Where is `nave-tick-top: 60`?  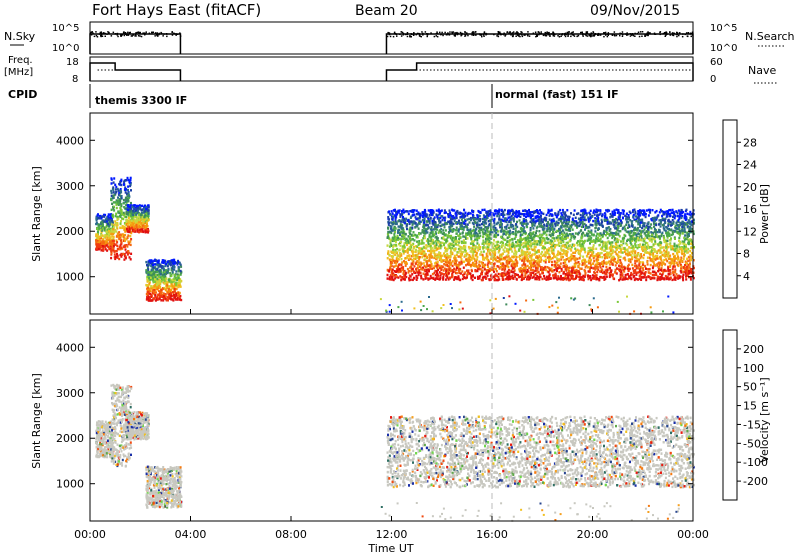
nave-tick-top: 60 is located at coordinates (716, 62).